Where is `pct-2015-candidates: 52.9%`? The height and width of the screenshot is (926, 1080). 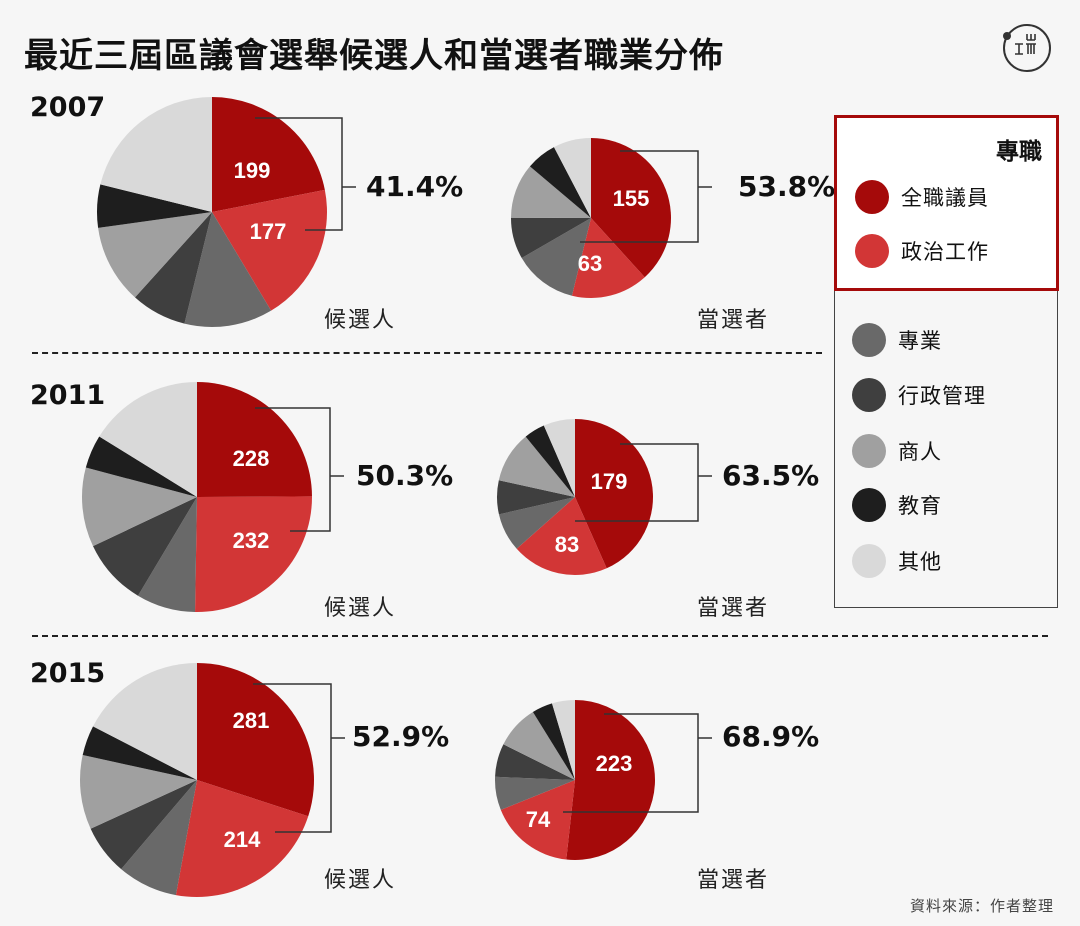 pct-2015-candidates: 52.9% is located at coordinates (401, 736).